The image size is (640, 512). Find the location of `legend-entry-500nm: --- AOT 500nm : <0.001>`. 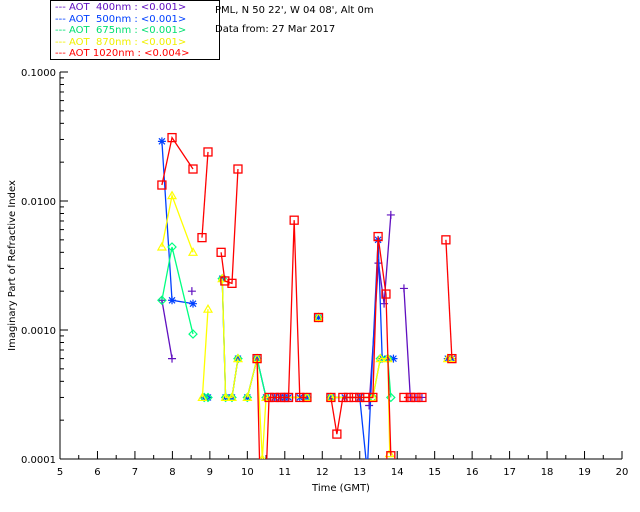

legend-entry-500nm: --- AOT 500nm : <0.001> is located at coordinates (121, 19).